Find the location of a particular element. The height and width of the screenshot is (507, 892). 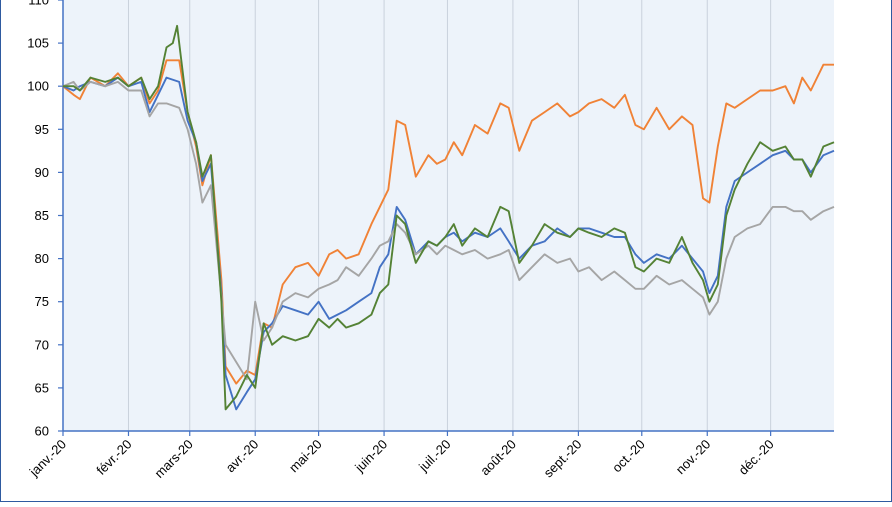

x-tick-label: janv.-20 is located at coordinates (47, 458).